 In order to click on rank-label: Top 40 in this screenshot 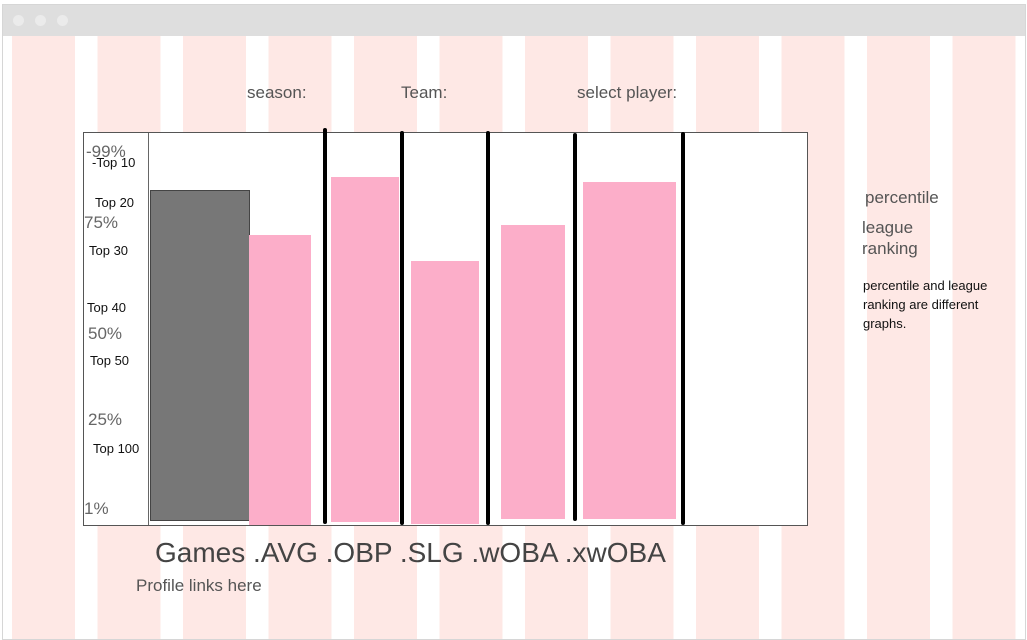, I will do `click(107, 307)`.